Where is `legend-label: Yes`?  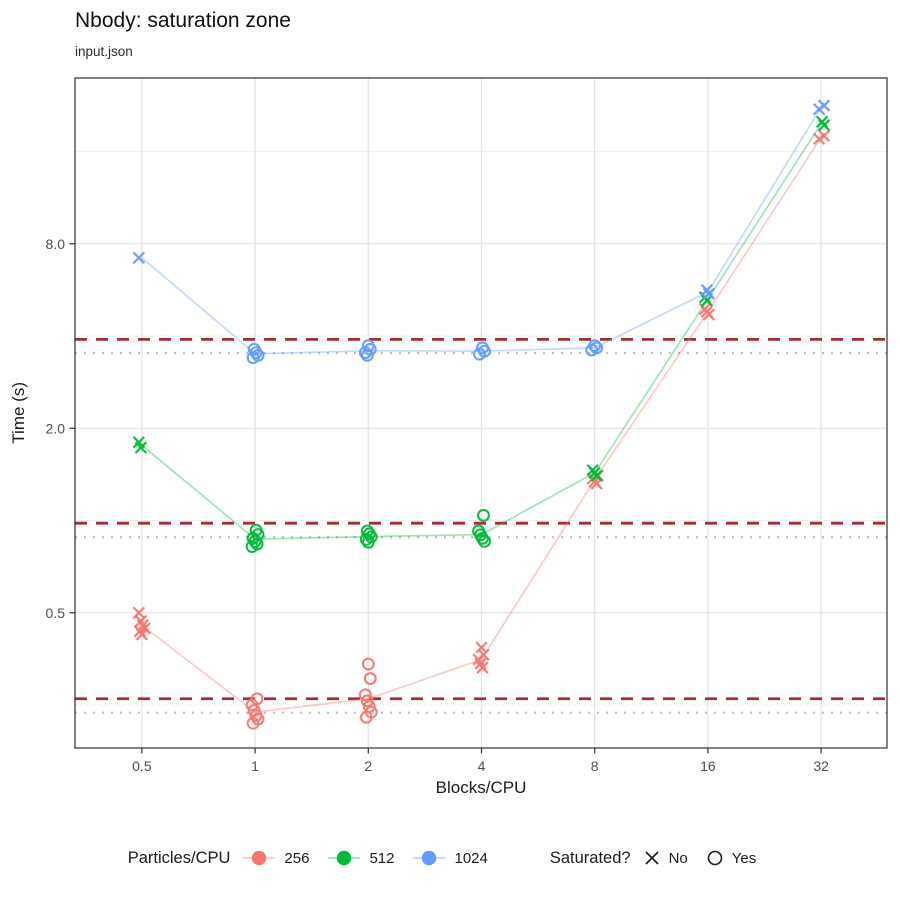 legend-label: Yes is located at coordinates (744, 858).